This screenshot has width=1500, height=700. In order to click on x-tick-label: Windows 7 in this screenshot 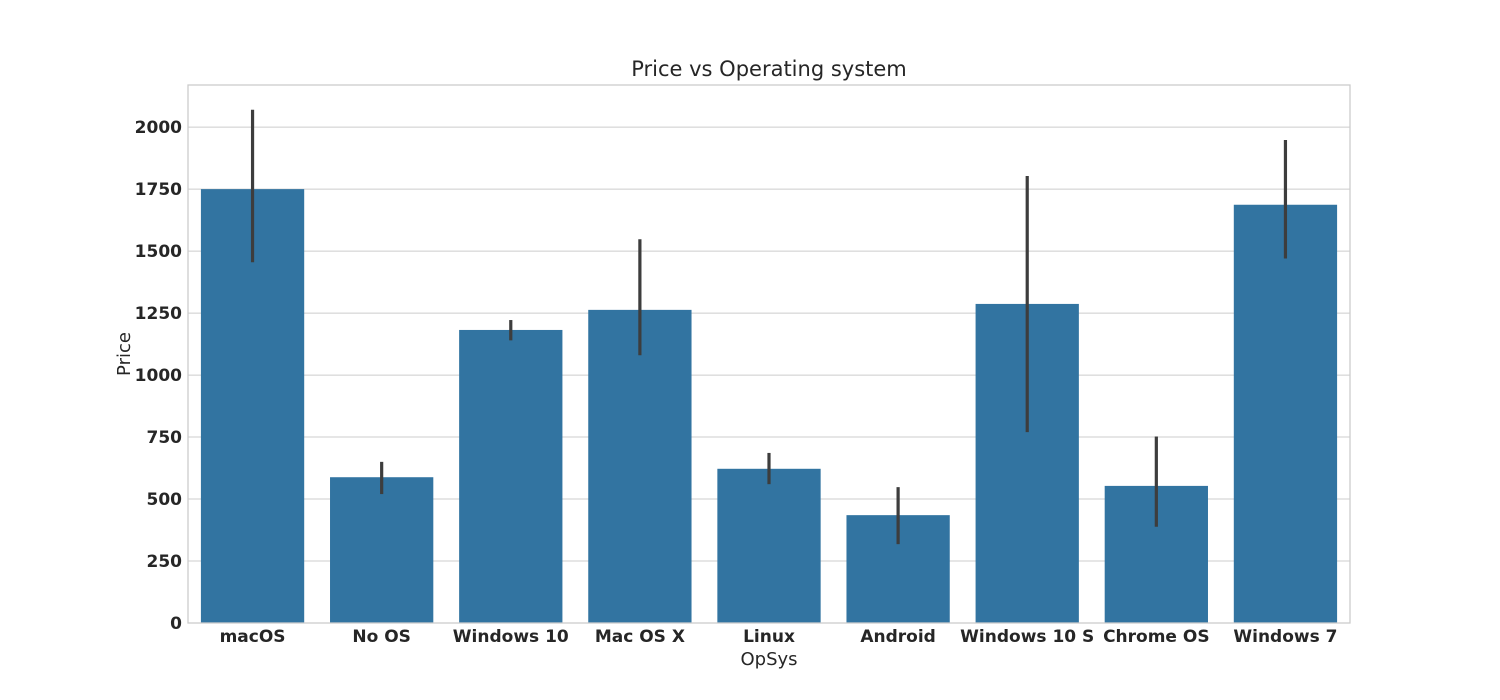, I will do `click(1285, 637)`.